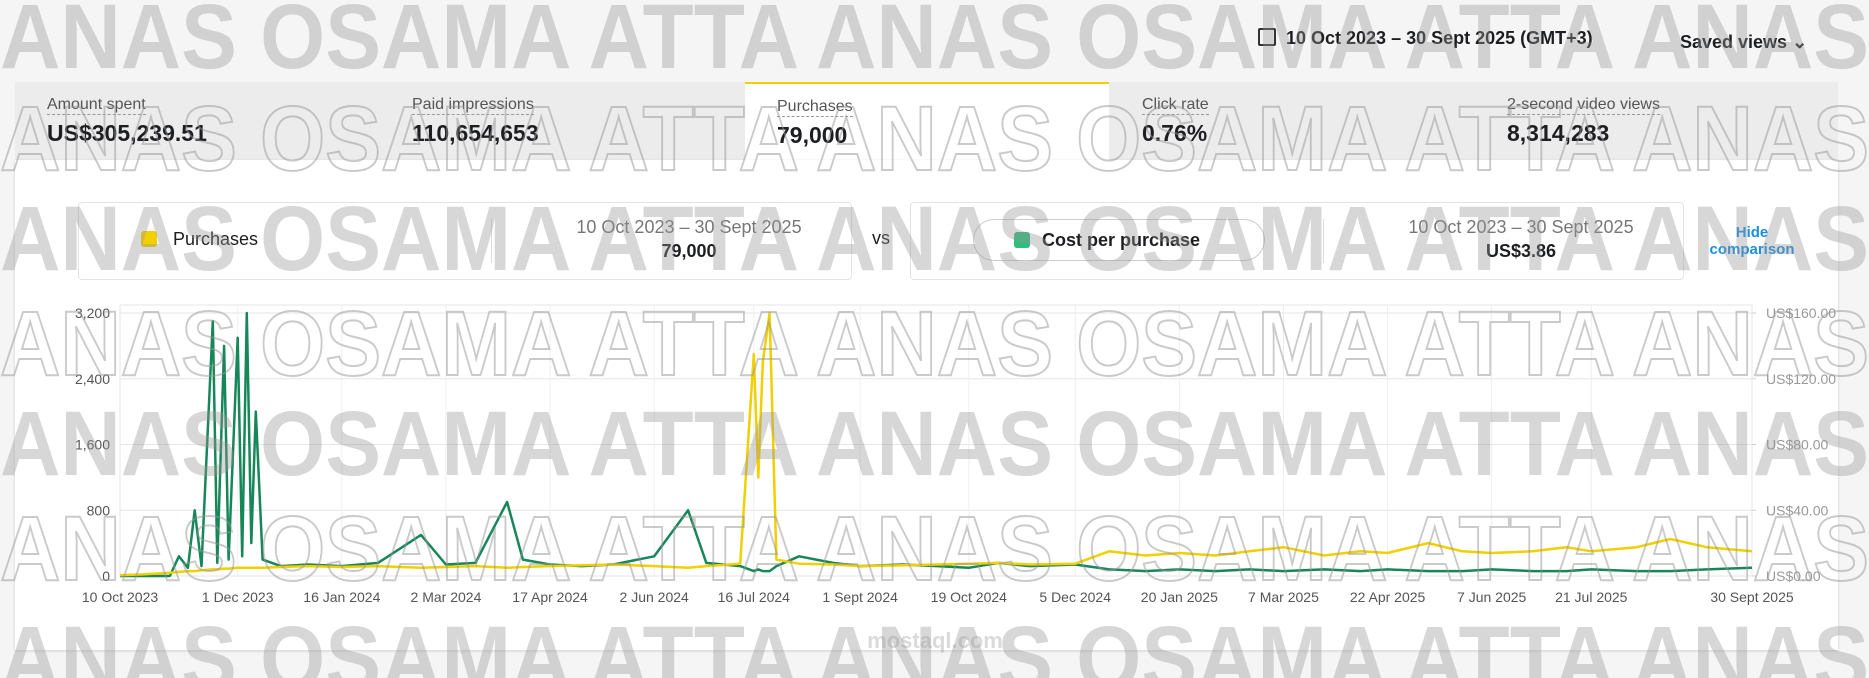 This screenshot has width=1869, height=678. I want to click on x-tick-label: 1 Sept 2024, so click(860, 597).